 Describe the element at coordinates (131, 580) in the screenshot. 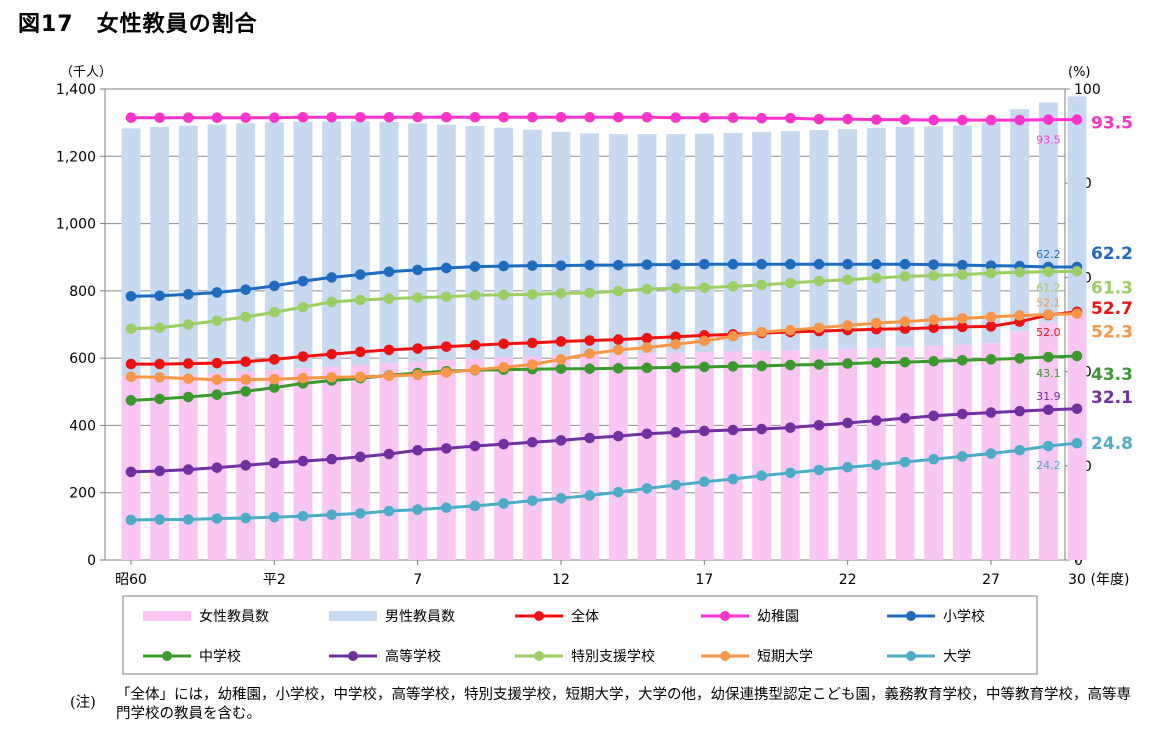

I see `x-tick-label: 昭60` at that location.